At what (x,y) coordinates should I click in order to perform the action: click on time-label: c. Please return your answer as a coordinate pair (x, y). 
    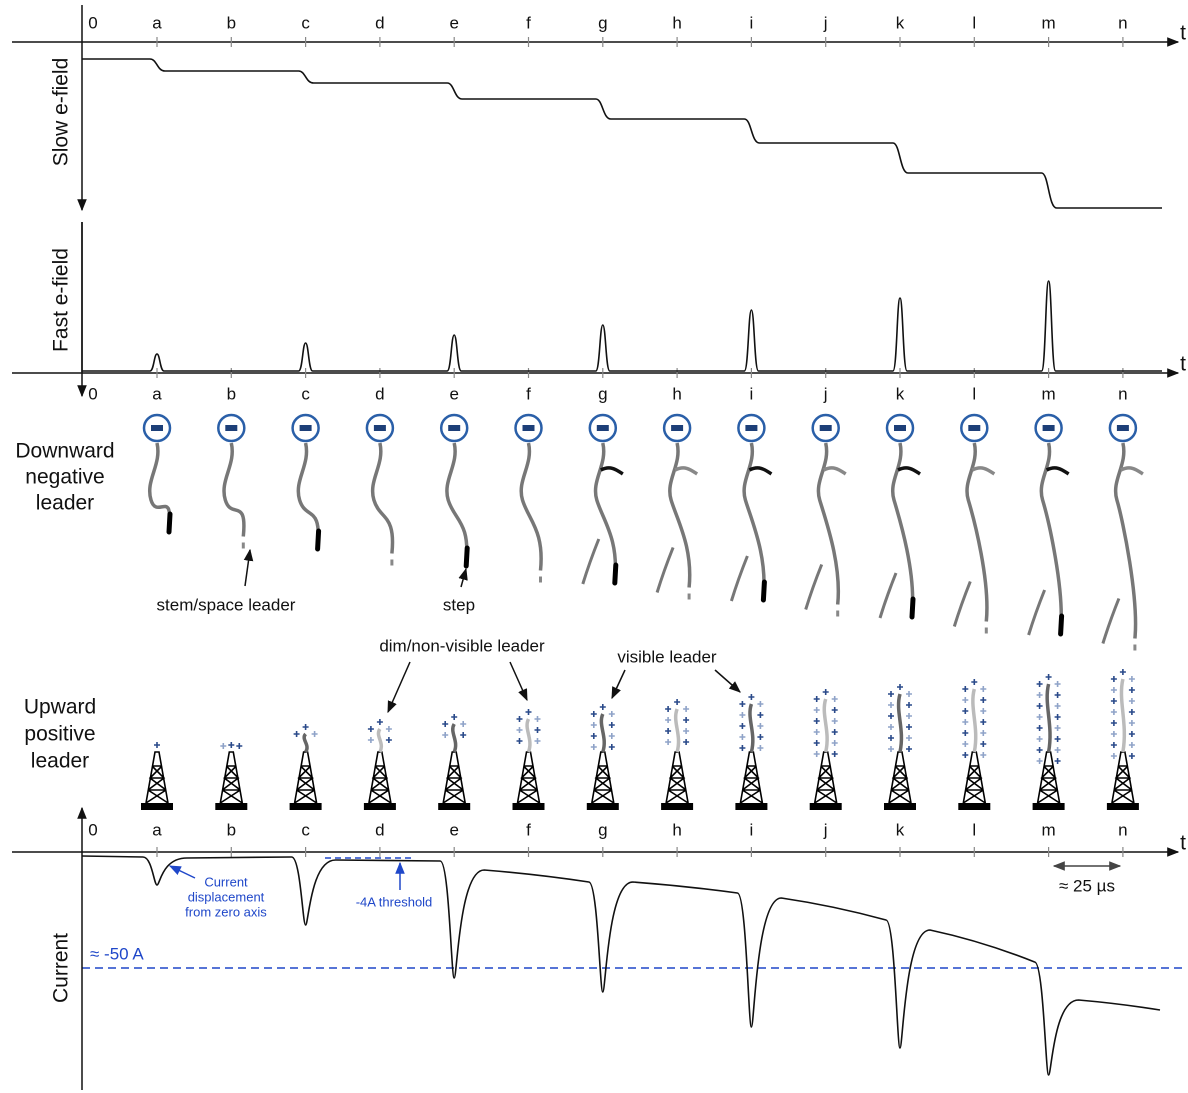
    Looking at the image, I should click on (305, 393).